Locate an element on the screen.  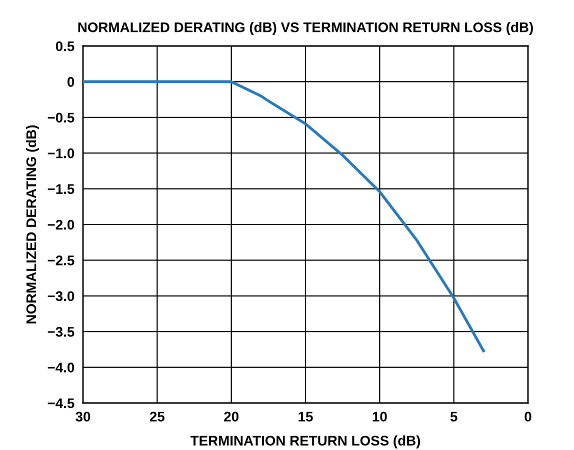
y-tick-label: 0 is located at coordinates (70, 82).